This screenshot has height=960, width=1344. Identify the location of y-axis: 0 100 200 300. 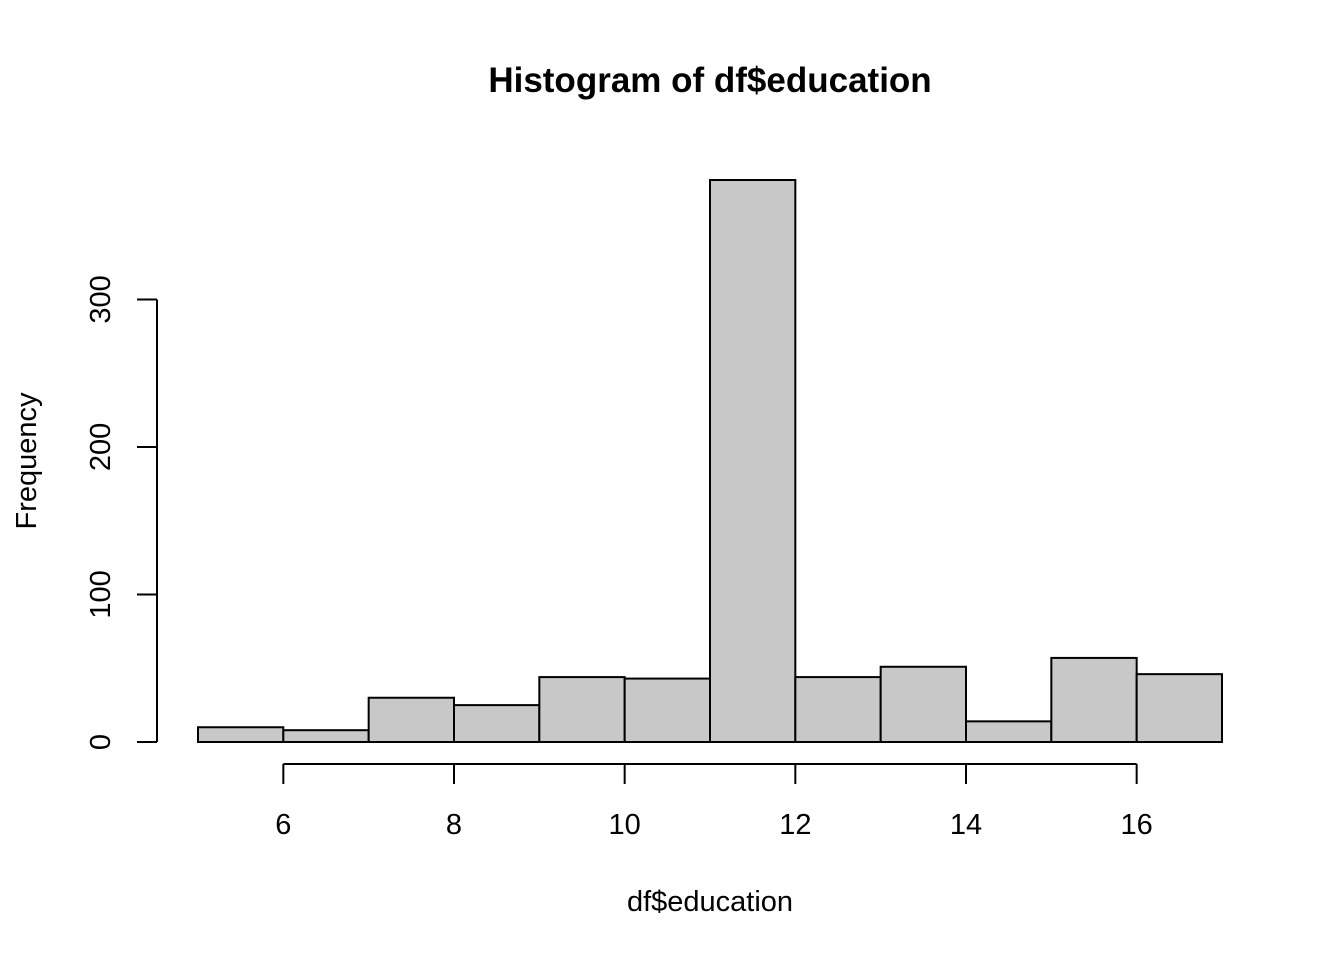
(121, 512).